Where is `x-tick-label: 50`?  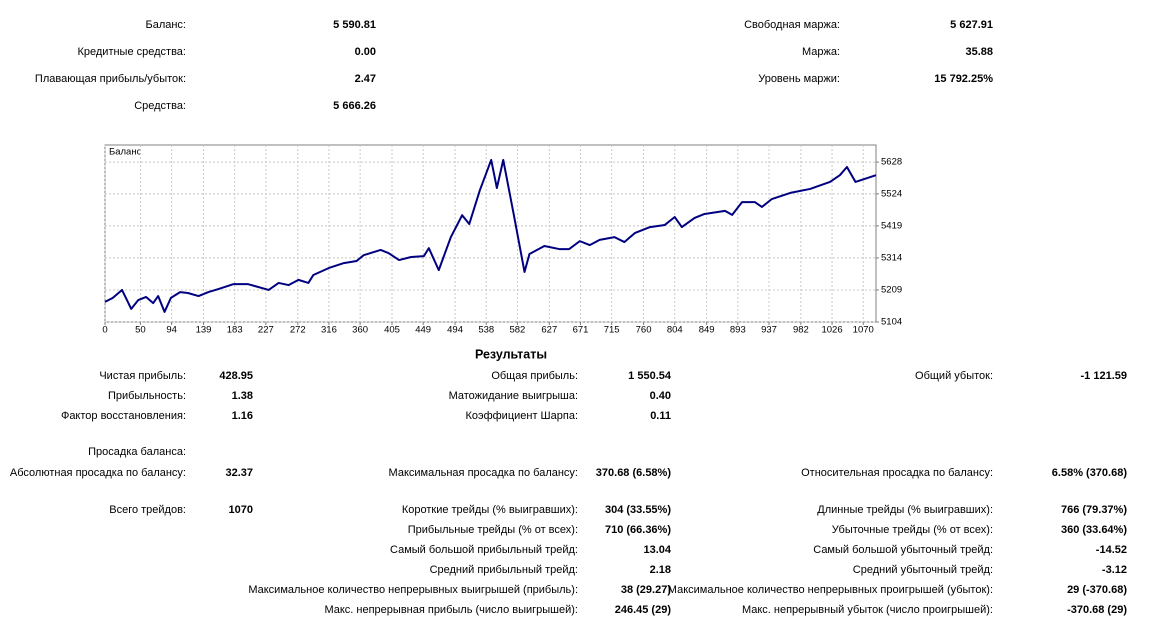
x-tick-label: 50 is located at coordinates (140, 330).